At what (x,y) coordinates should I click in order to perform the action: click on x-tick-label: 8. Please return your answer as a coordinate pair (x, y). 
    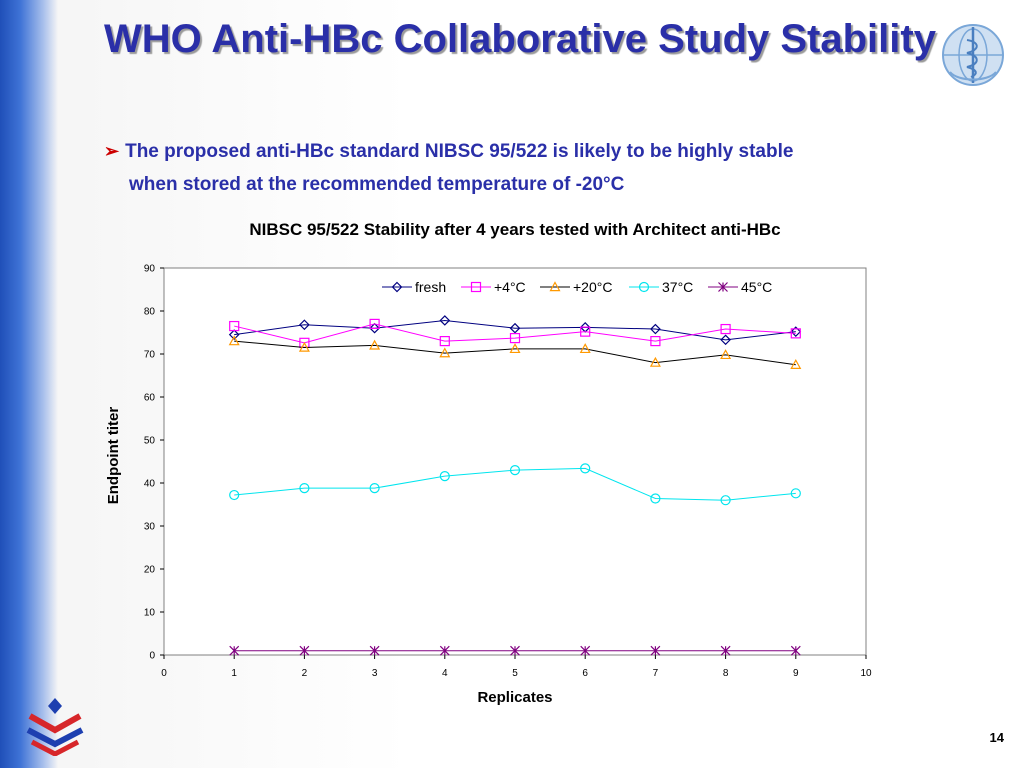
    Looking at the image, I should click on (726, 673).